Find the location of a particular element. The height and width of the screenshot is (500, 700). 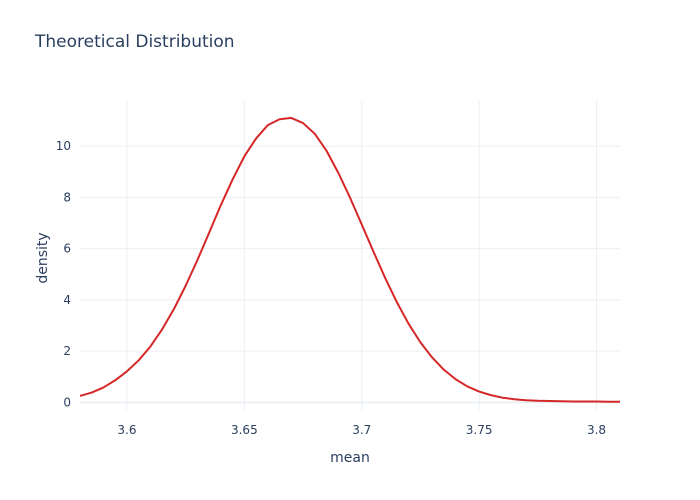

y-tick-label: 0 is located at coordinates (67, 402).